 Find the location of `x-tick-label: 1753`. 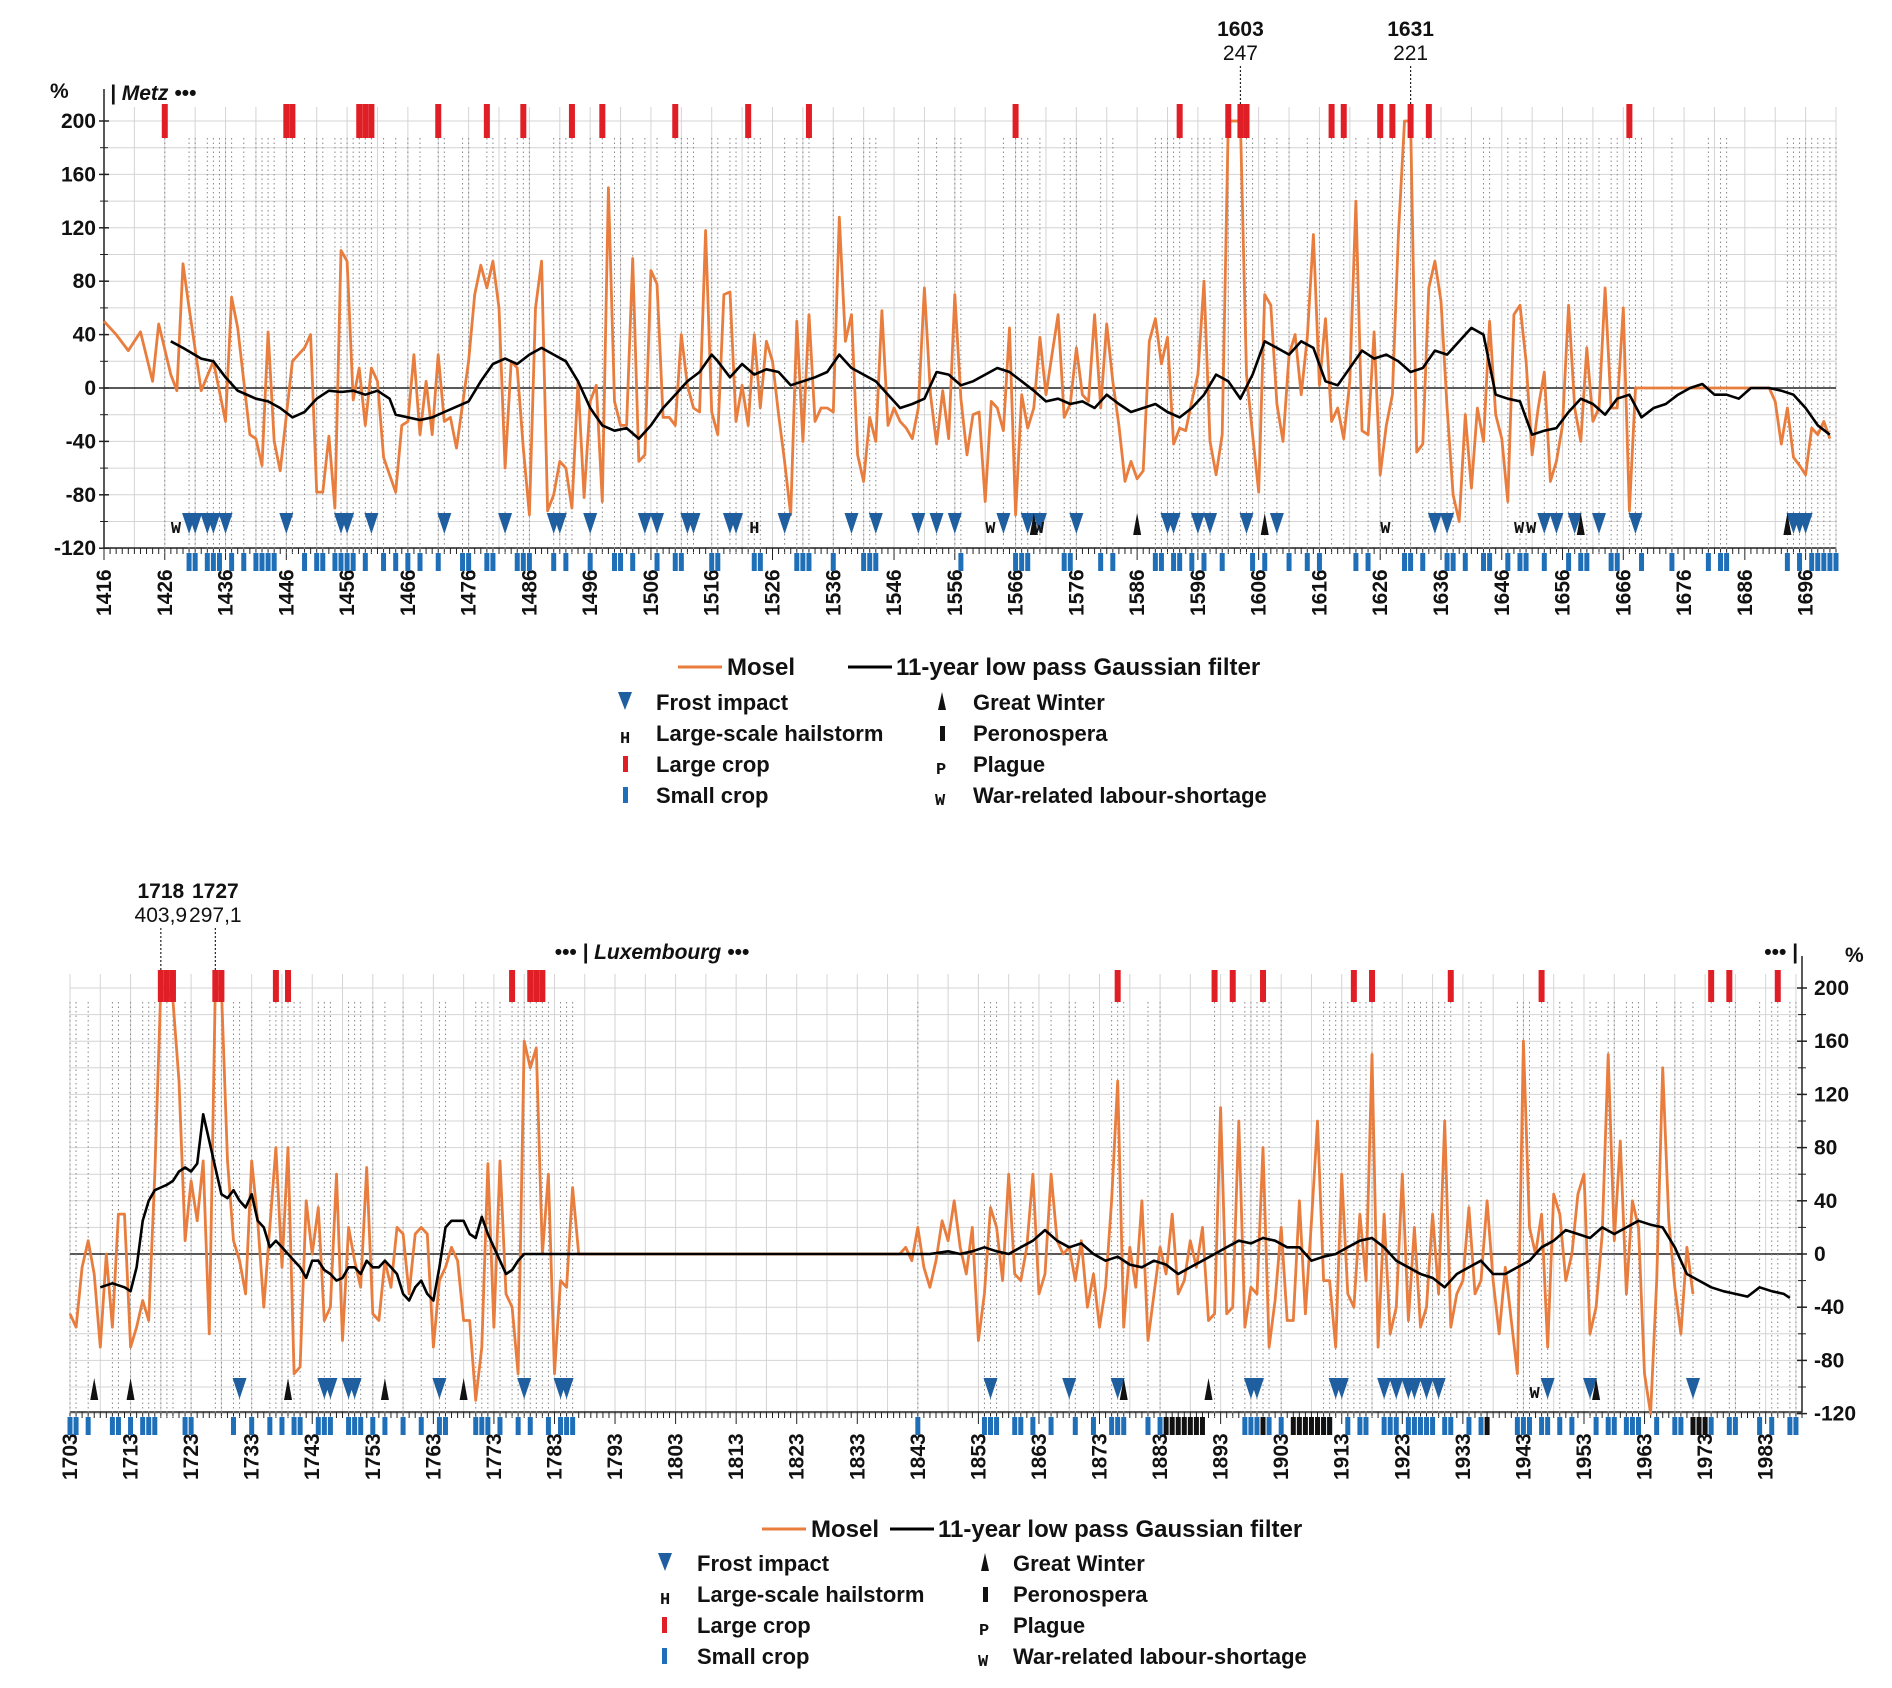

x-tick-label: 1753 is located at coordinates (373, 1456).